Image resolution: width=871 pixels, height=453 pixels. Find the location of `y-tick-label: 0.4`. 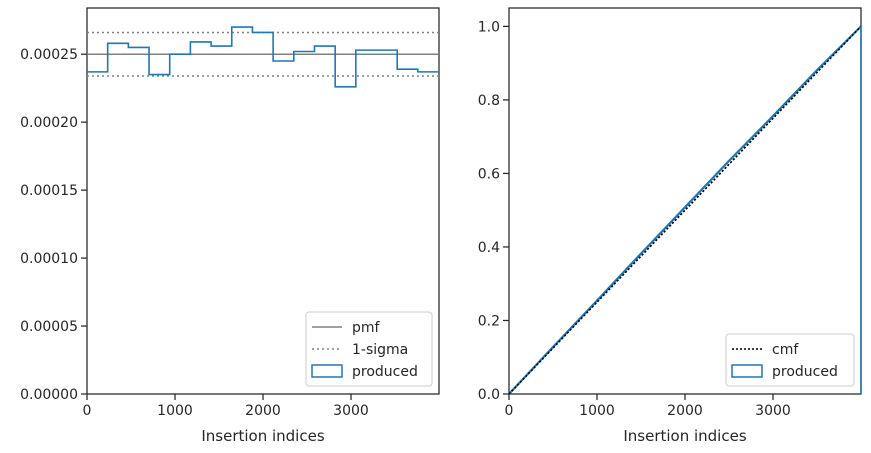

y-tick-label: 0.4 is located at coordinates (489, 248).